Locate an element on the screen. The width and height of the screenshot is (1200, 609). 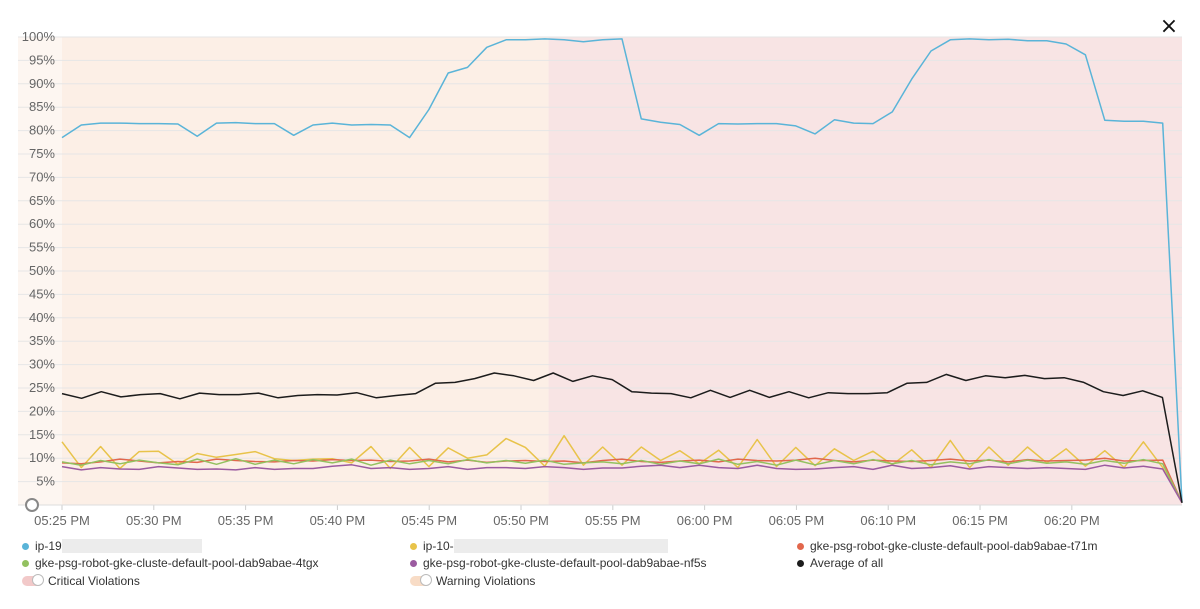
y-tick-label: 70% is located at coordinates (42, 176).